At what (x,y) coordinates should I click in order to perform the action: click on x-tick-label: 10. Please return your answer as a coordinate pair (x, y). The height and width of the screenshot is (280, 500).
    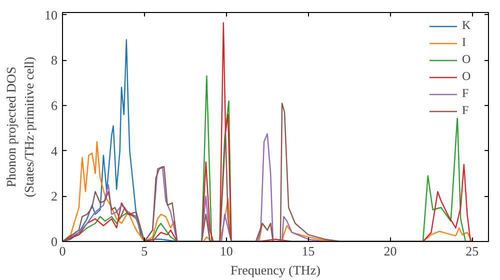
    Looking at the image, I should click on (226, 251).